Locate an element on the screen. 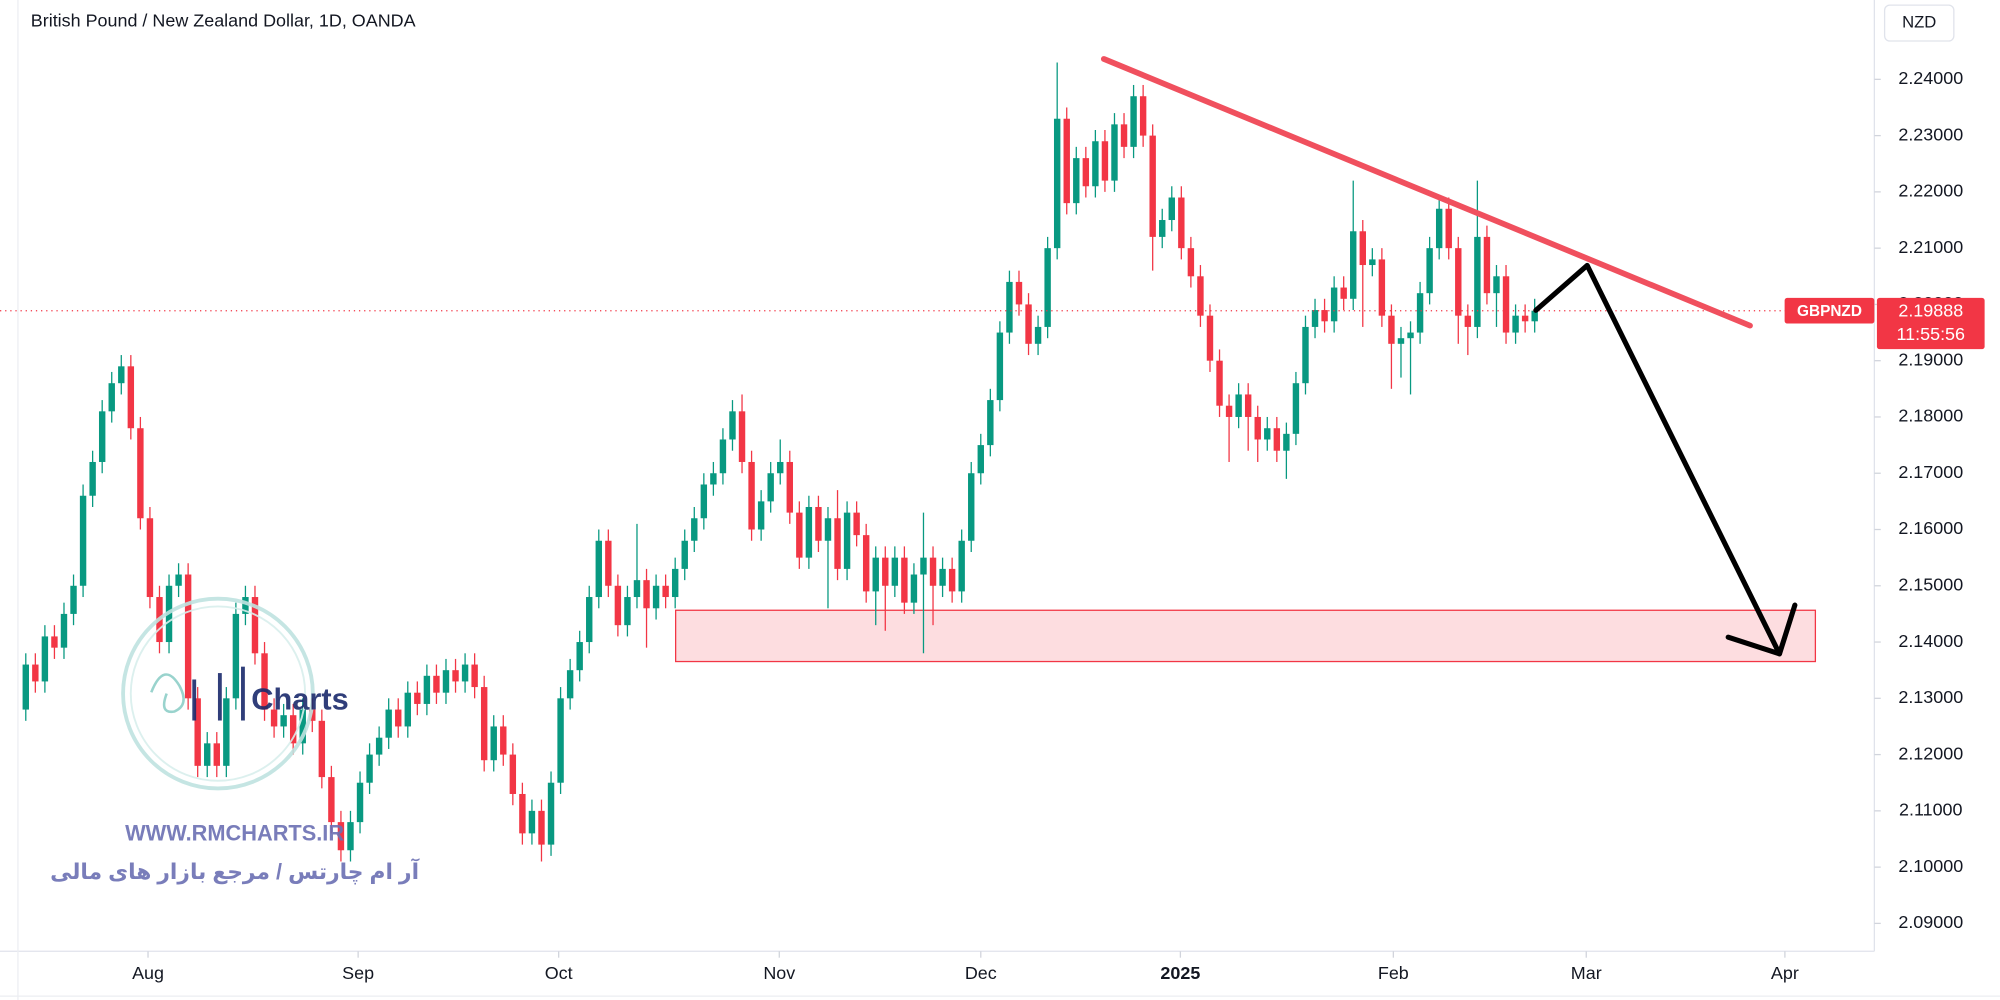 The width and height of the screenshot is (2000, 1000). x-tick-label: Sep is located at coordinates (358, 973).